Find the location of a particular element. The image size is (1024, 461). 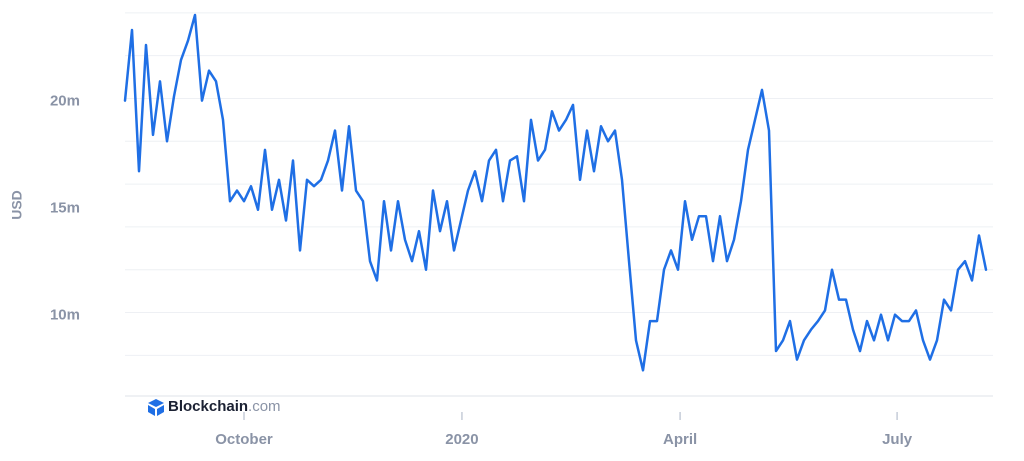

y-tick-label: 20m is located at coordinates (65, 100).